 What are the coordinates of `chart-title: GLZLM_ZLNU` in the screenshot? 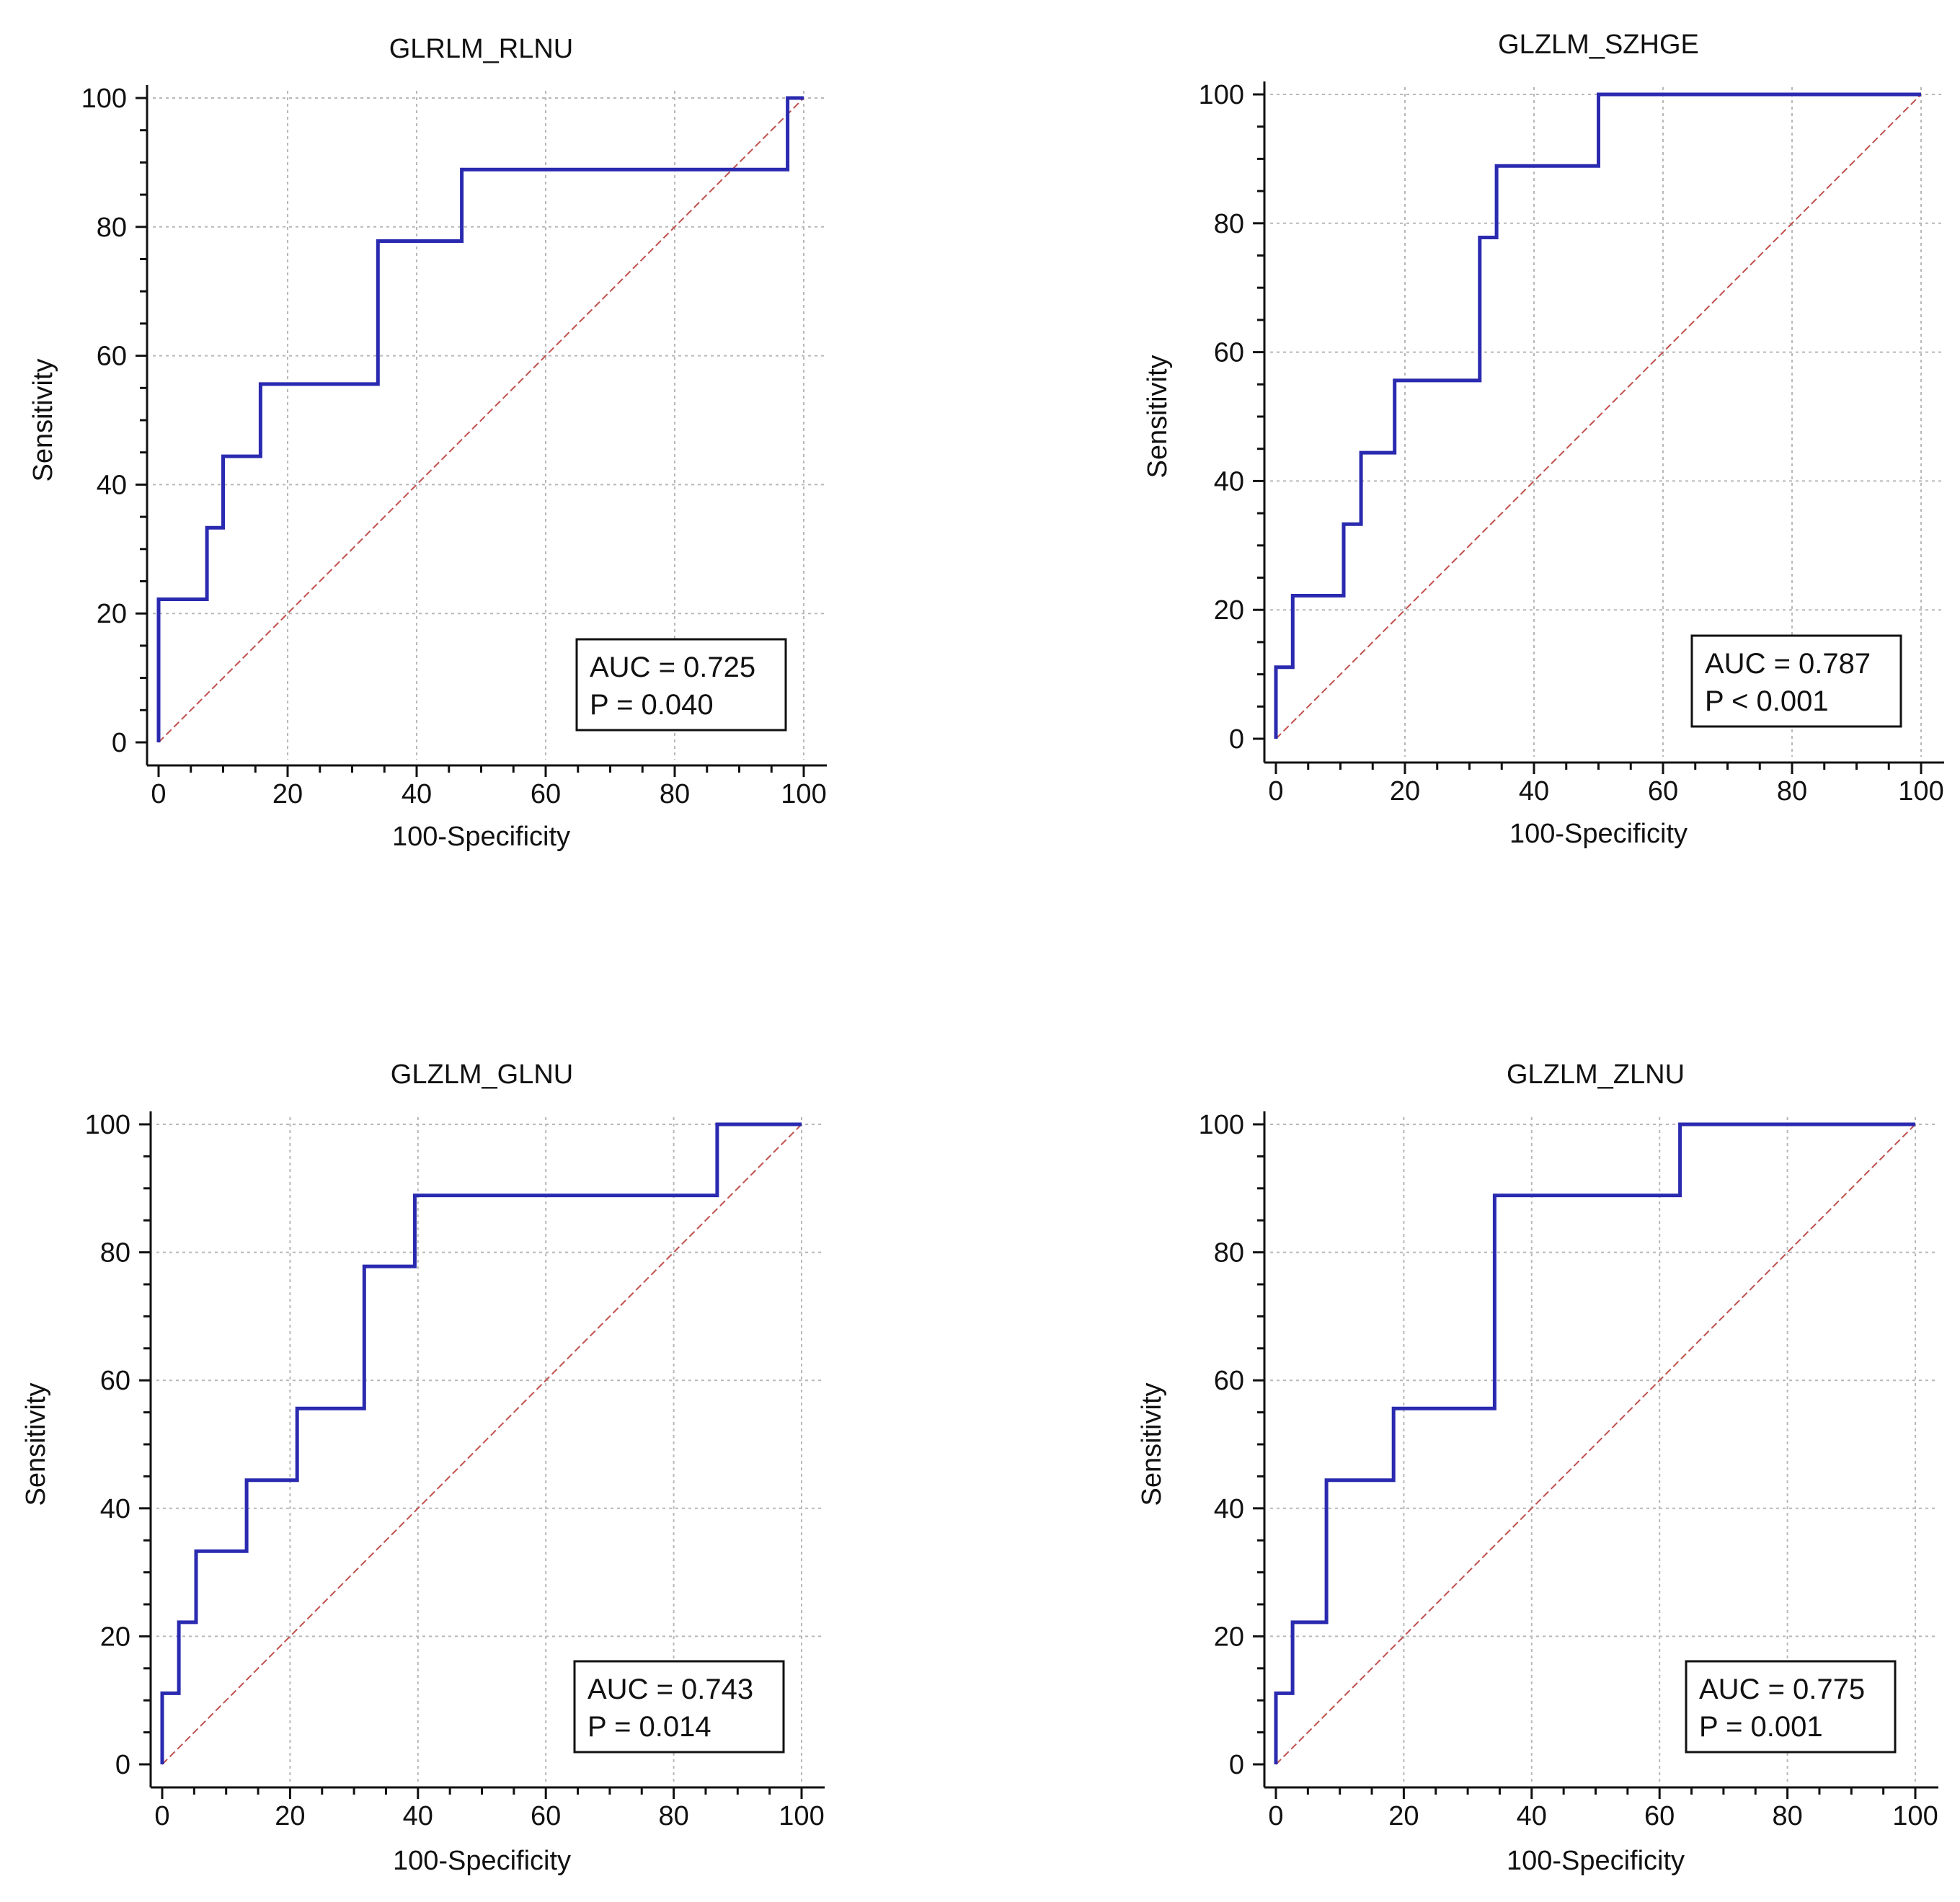 It's located at (1596, 1074).